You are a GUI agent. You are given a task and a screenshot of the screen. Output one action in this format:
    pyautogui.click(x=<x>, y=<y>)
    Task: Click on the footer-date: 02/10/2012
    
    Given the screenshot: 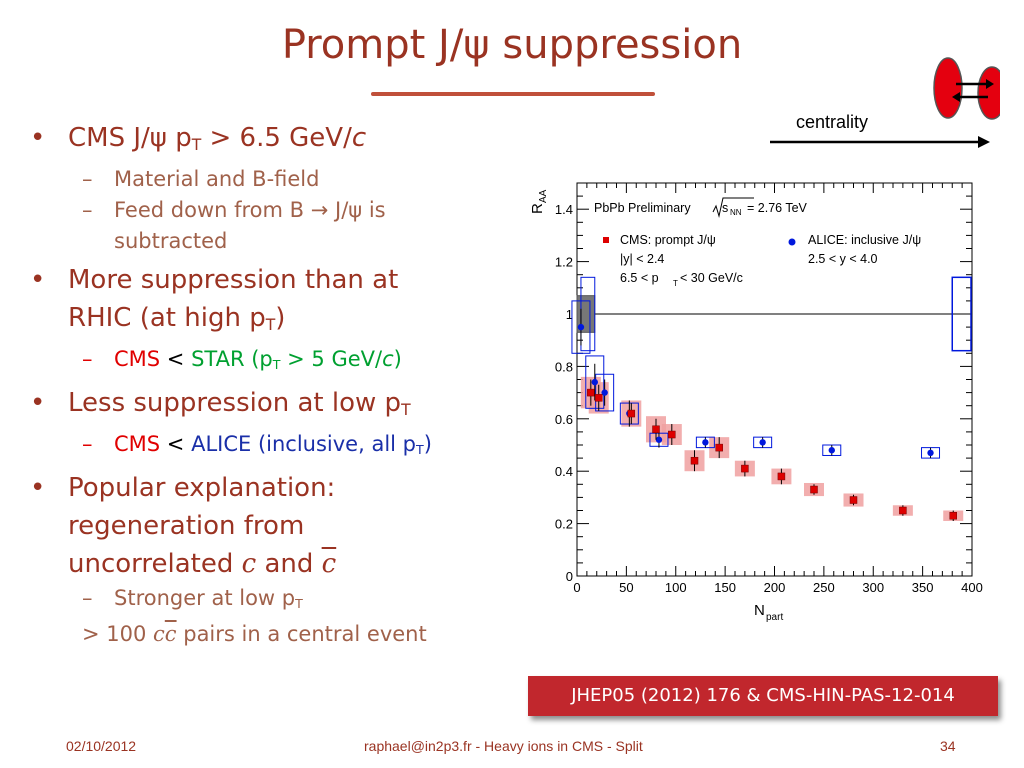 What is the action you would take?
    pyautogui.click(x=101, y=746)
    